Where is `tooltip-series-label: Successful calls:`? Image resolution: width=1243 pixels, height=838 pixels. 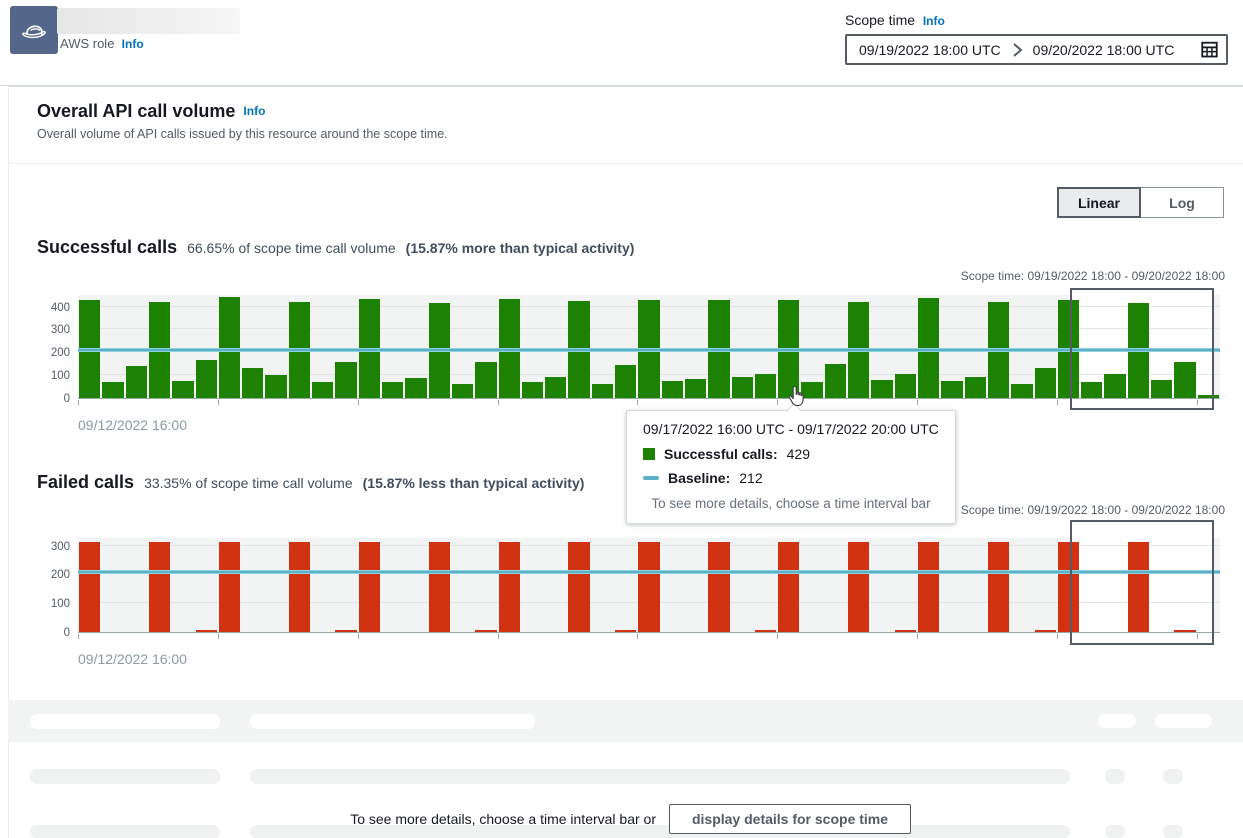
tooltip-series-label: Successful calls: is located at coordinates (721, 454).